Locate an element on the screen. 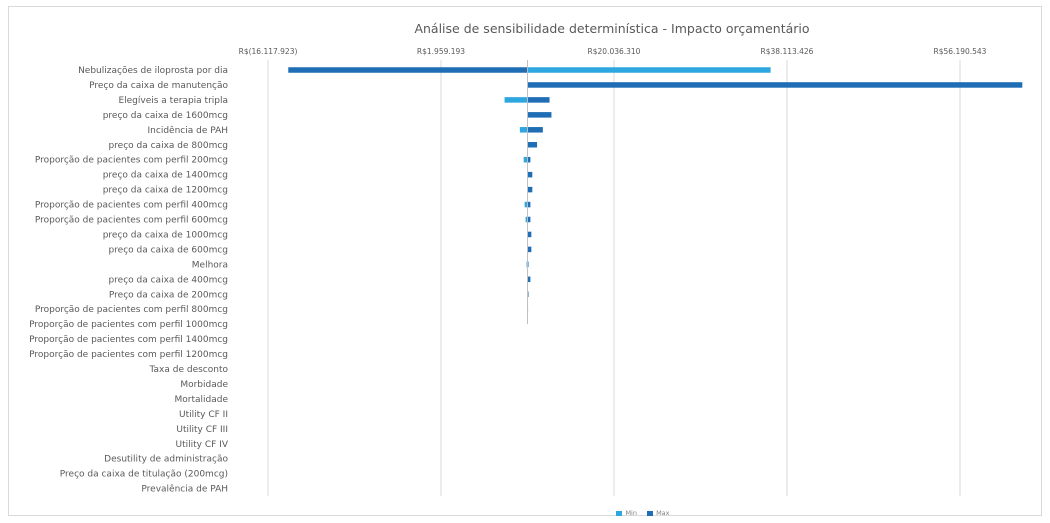 The height and width of the screenshot is (523, 1050). category-label: preço da caixa de 600mcg is located at coordinates (168, 250).